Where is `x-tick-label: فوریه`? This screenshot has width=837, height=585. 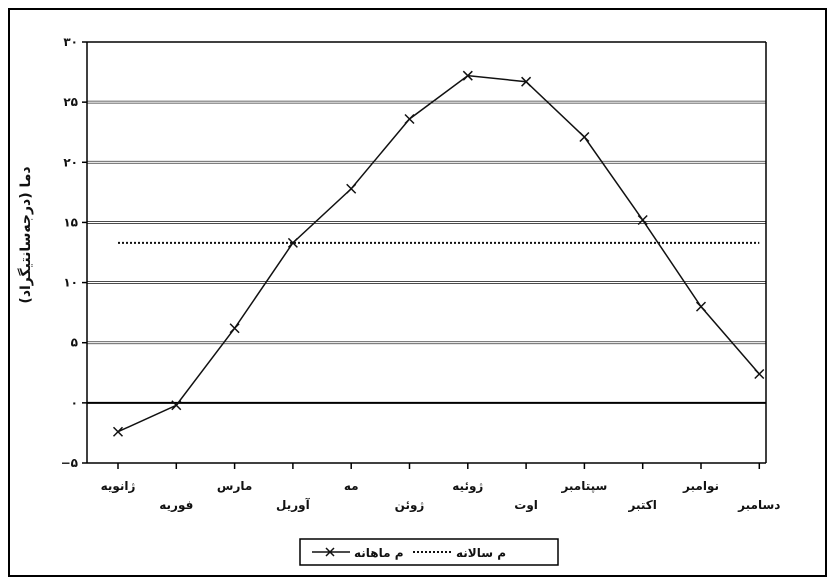 x-tick-label: فوریه is located at coordinates (176, 505).